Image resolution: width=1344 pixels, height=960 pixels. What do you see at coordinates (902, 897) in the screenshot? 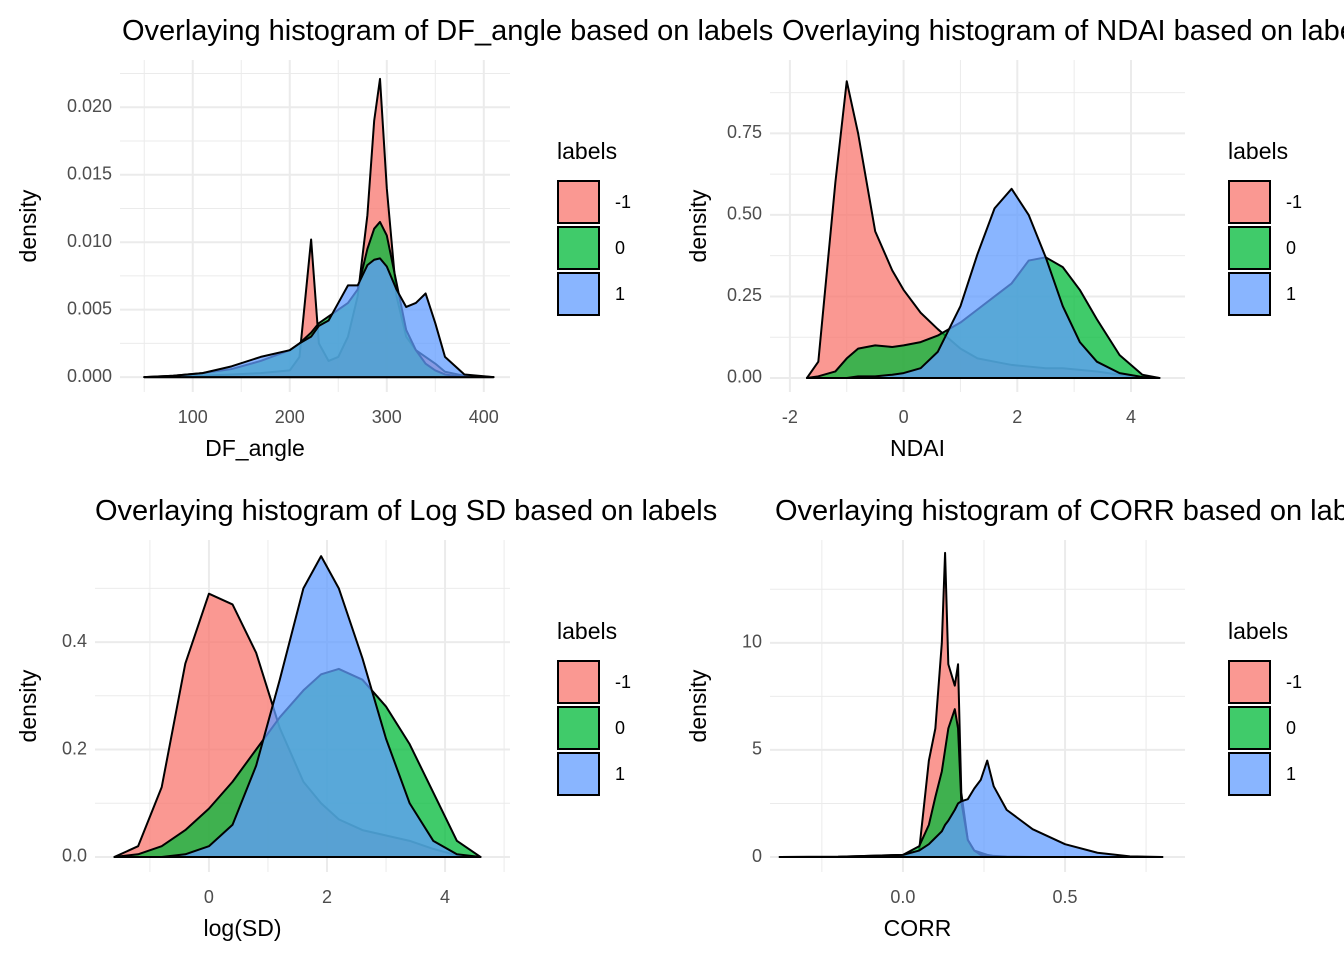
I see `x-tick-label: 0.0` at bounding box center [902, 897].